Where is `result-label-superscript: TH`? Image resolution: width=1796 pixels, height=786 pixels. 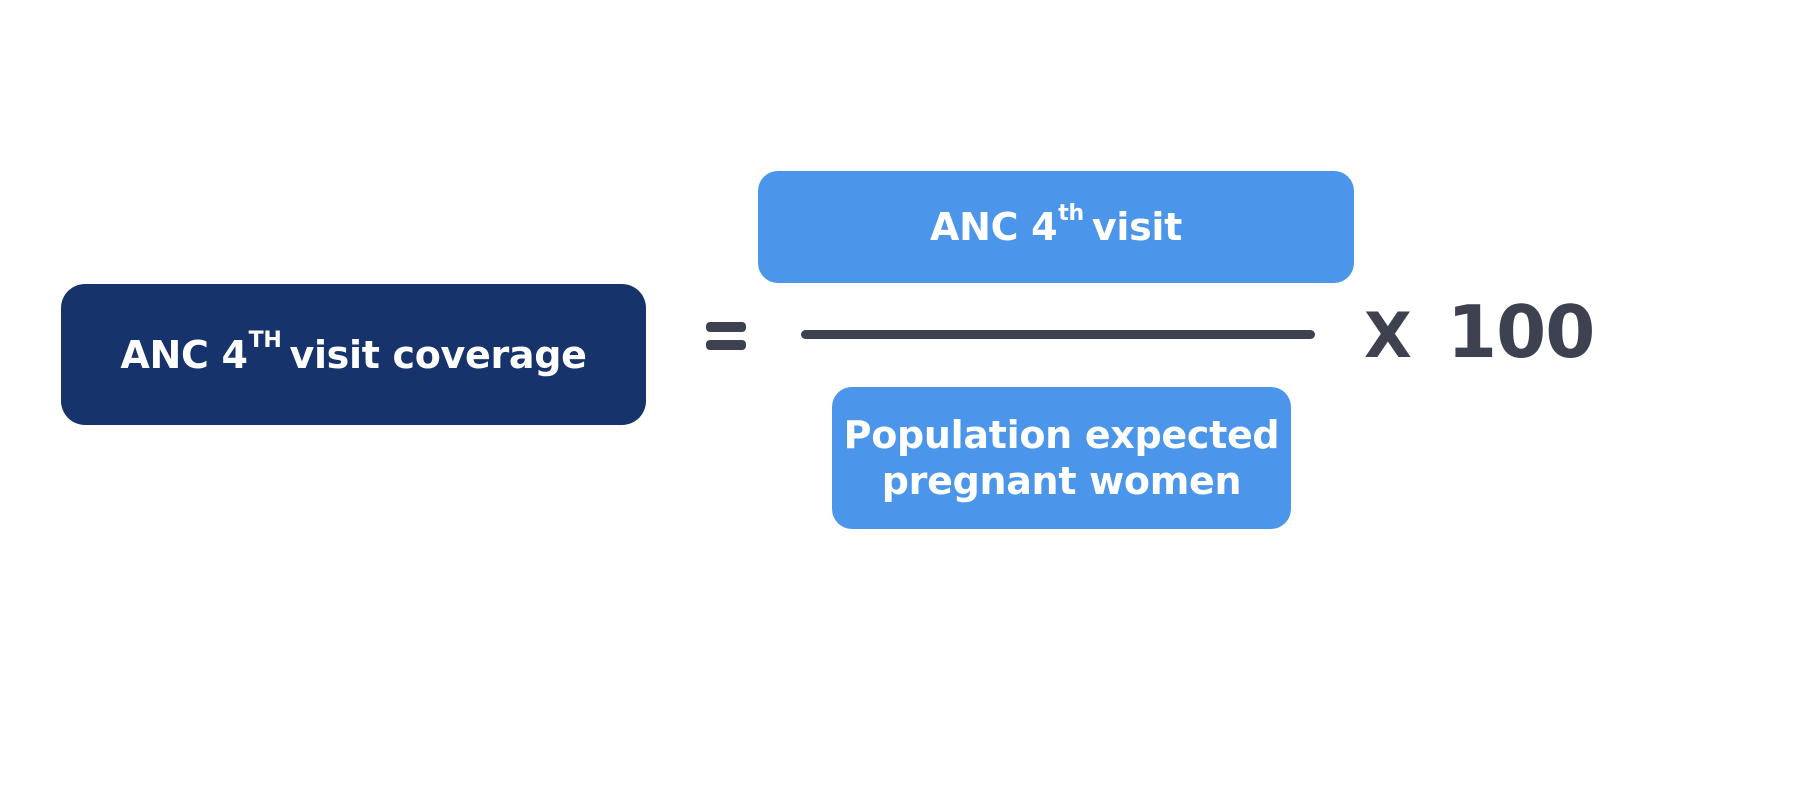
result-label-superscript: TH is located at coordinates (265, 340).